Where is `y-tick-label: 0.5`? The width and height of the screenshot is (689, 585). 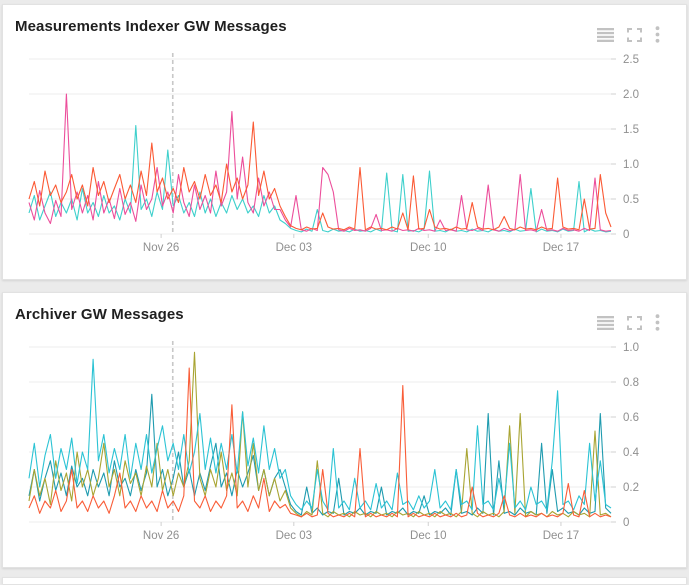 y-tick-label: 0.5 is located at coordinates (631, 200).